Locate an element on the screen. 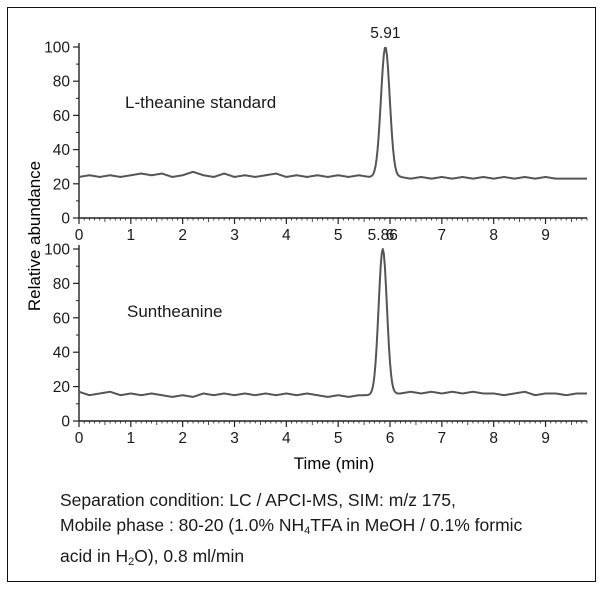  sample-annotation: L-theanine standard is located at coordinates (200, 102).